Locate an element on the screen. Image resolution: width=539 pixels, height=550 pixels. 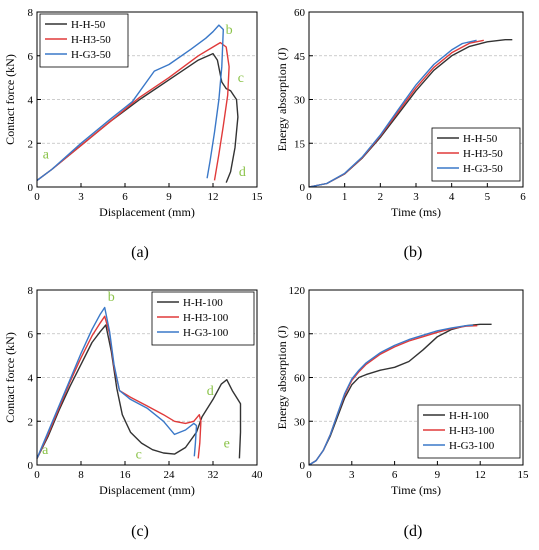
x-tick-label: 4 is located at coordinates (452, 197).